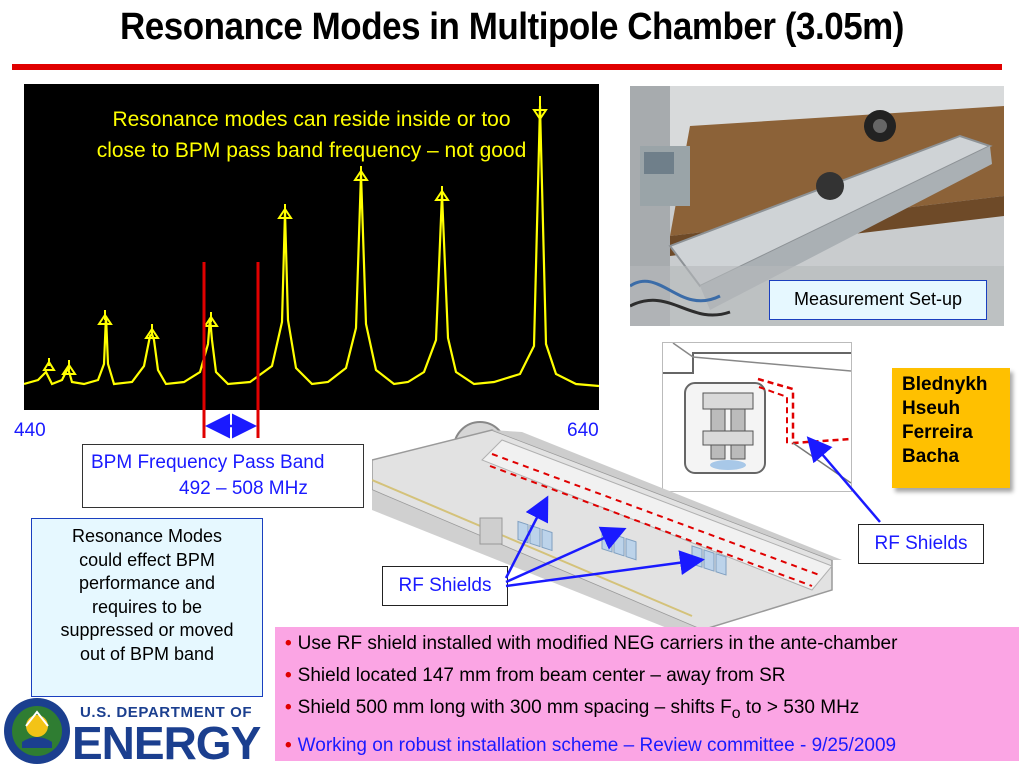 This screenshot has height=770, width=1024. I want to click on spectrum-caption-line1: Resonance modes can reside inside or too, so click(311, 119).